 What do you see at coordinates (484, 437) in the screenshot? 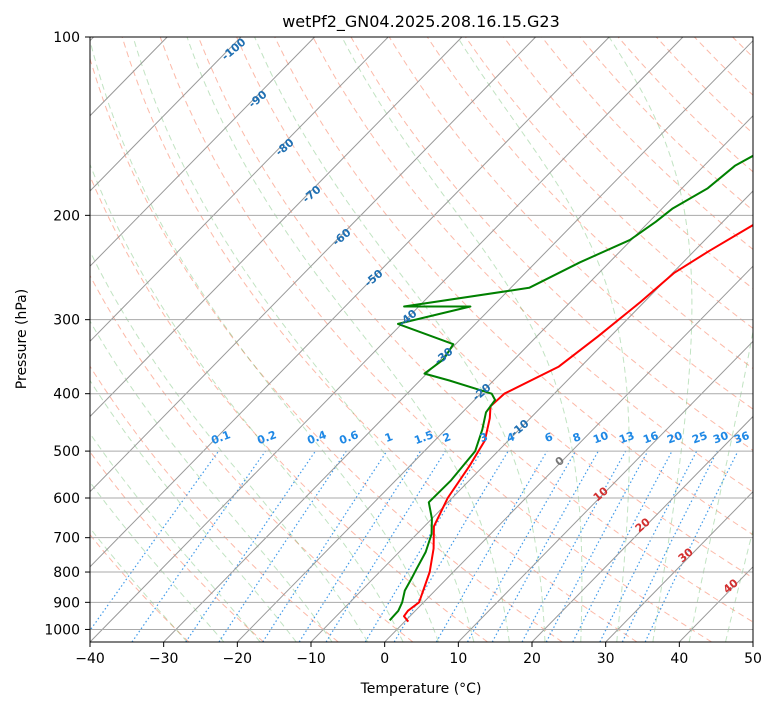
I see `mixing-ratio-label: 3` at bounding box center [484, 437].